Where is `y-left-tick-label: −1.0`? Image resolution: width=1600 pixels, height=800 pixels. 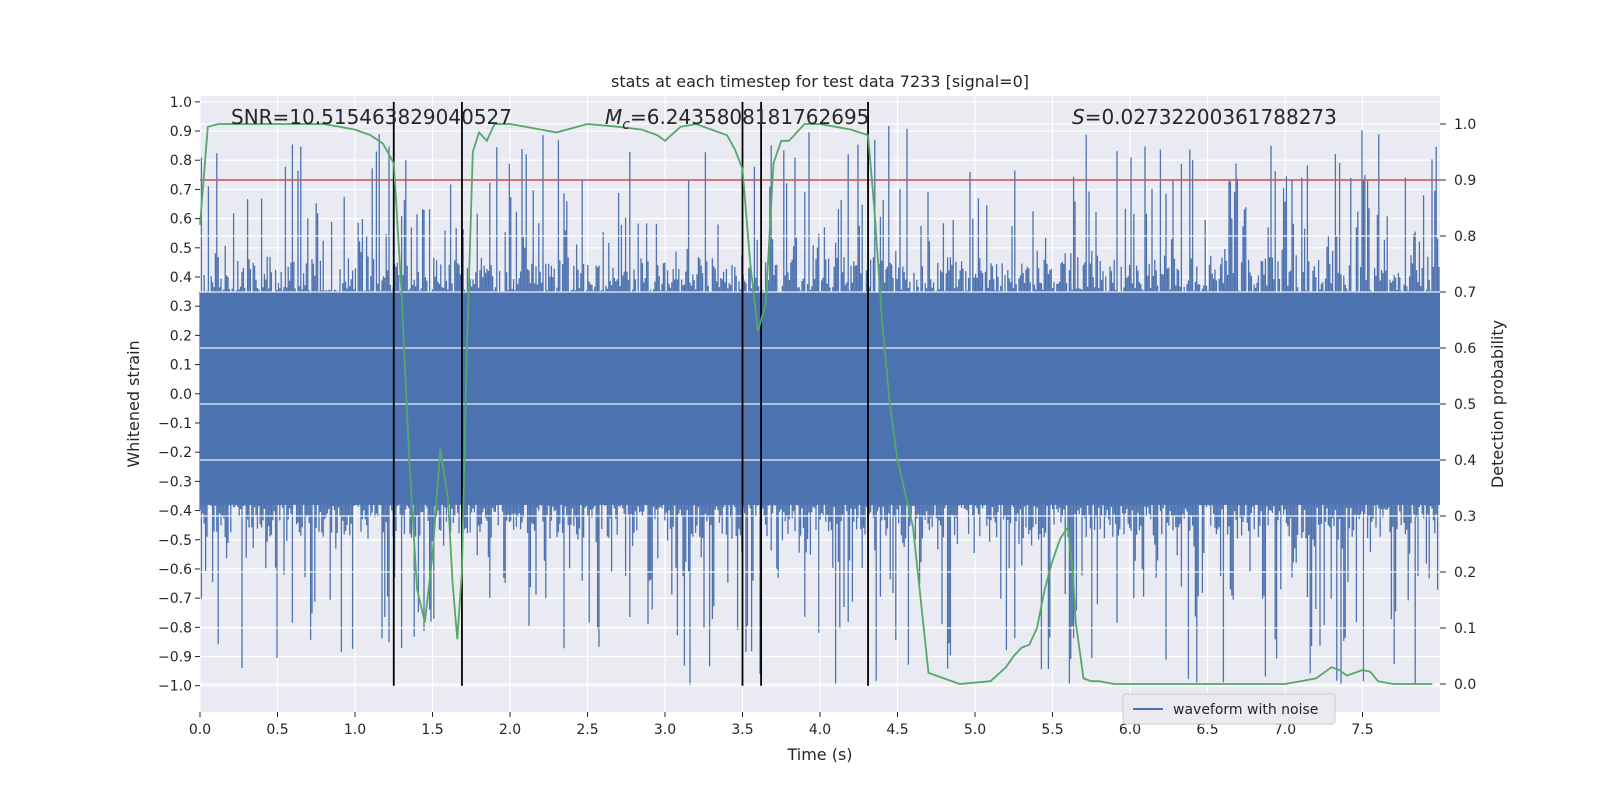
y-left-tick-label: −1.0 is located at coordinates (175, 687).